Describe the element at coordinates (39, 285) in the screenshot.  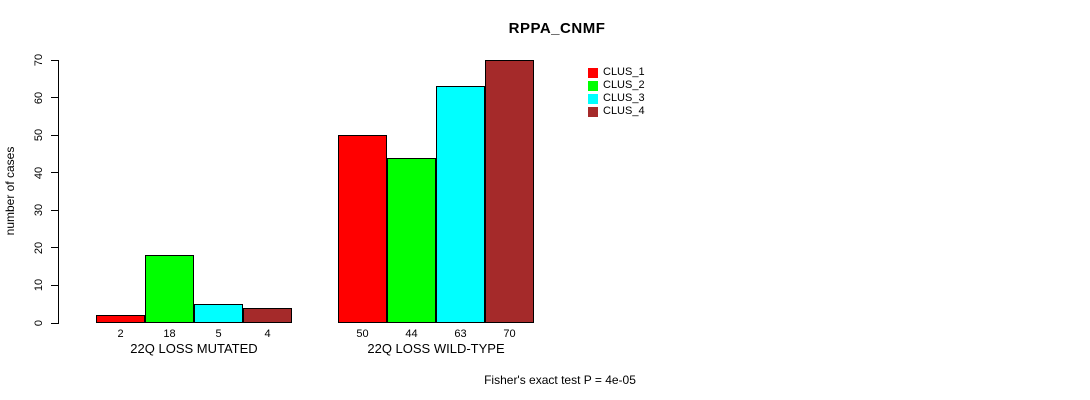
I see `y-tick-label: 10` at that location.